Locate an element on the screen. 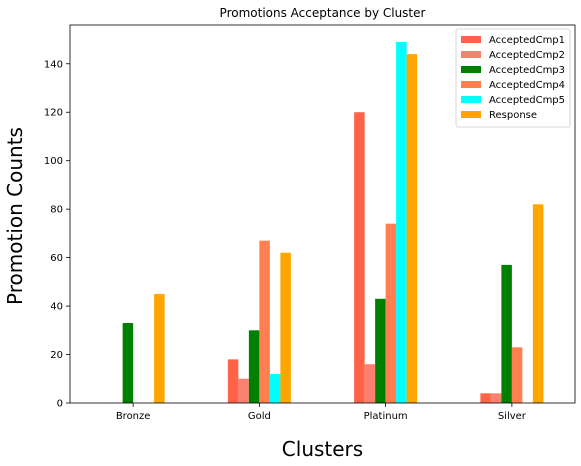 The height and width of the screenshot is (466, 581). bar-acceptedcmp2-silver is located at coordinates (496, 398).